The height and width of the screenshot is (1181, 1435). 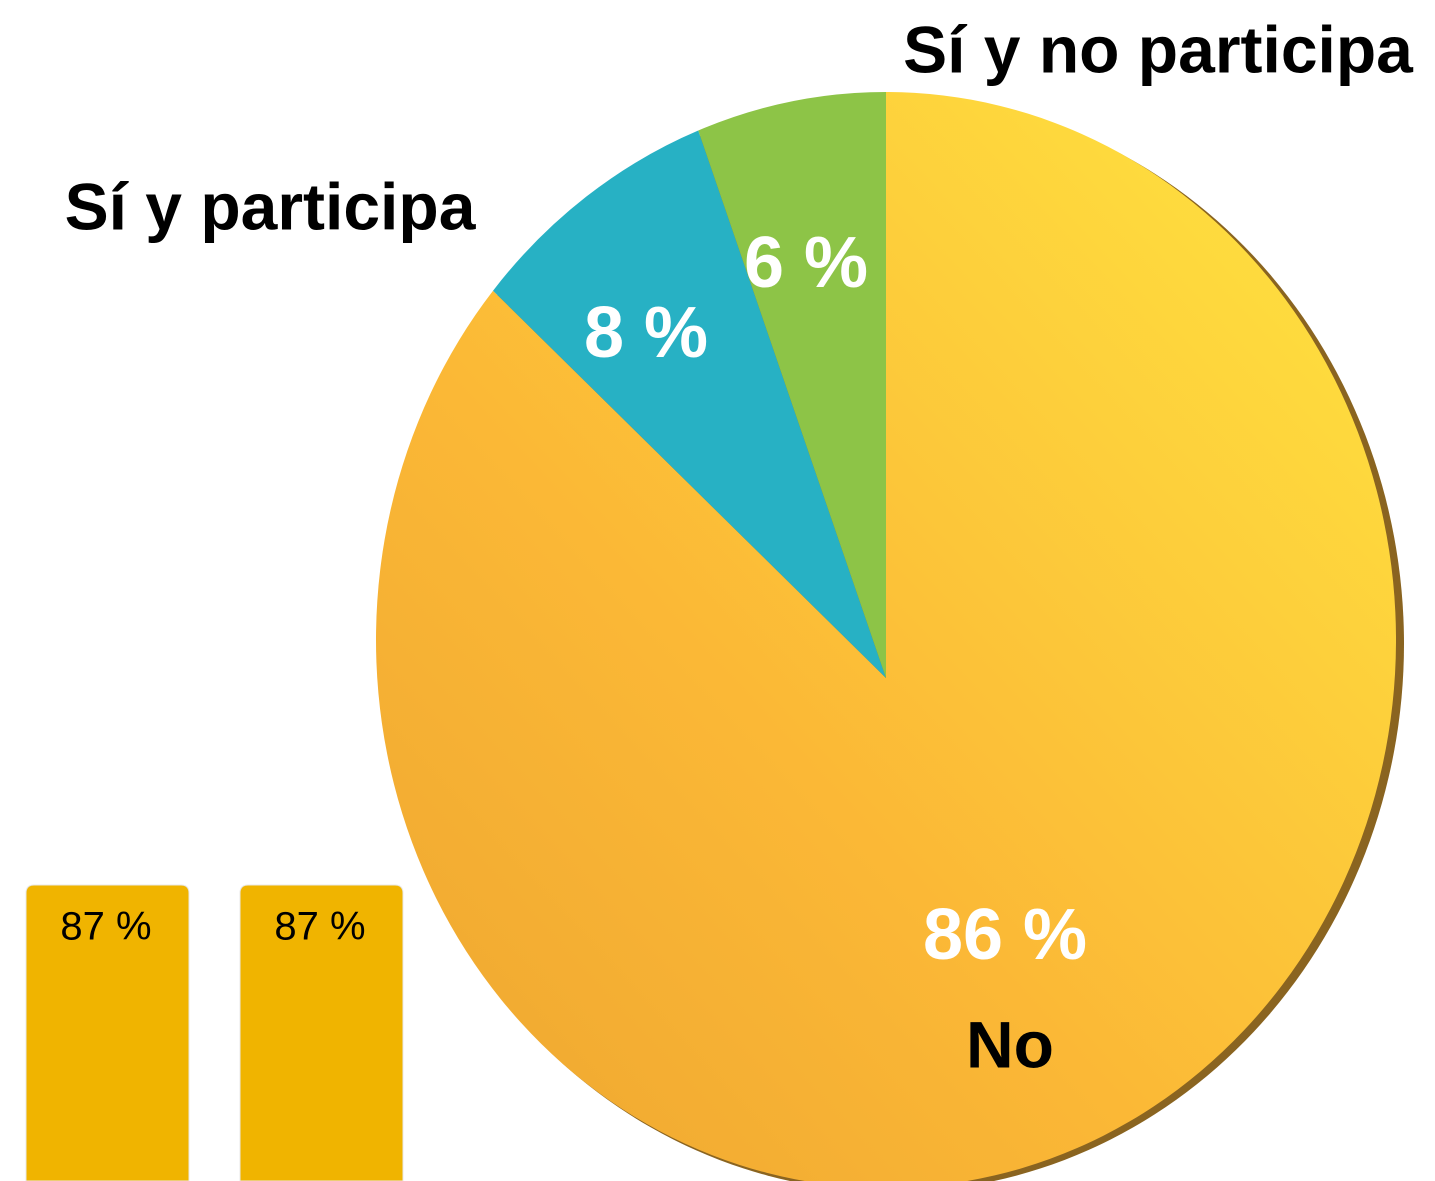 I want to click on value-label: 86 %, so click(x=1005, y=935).